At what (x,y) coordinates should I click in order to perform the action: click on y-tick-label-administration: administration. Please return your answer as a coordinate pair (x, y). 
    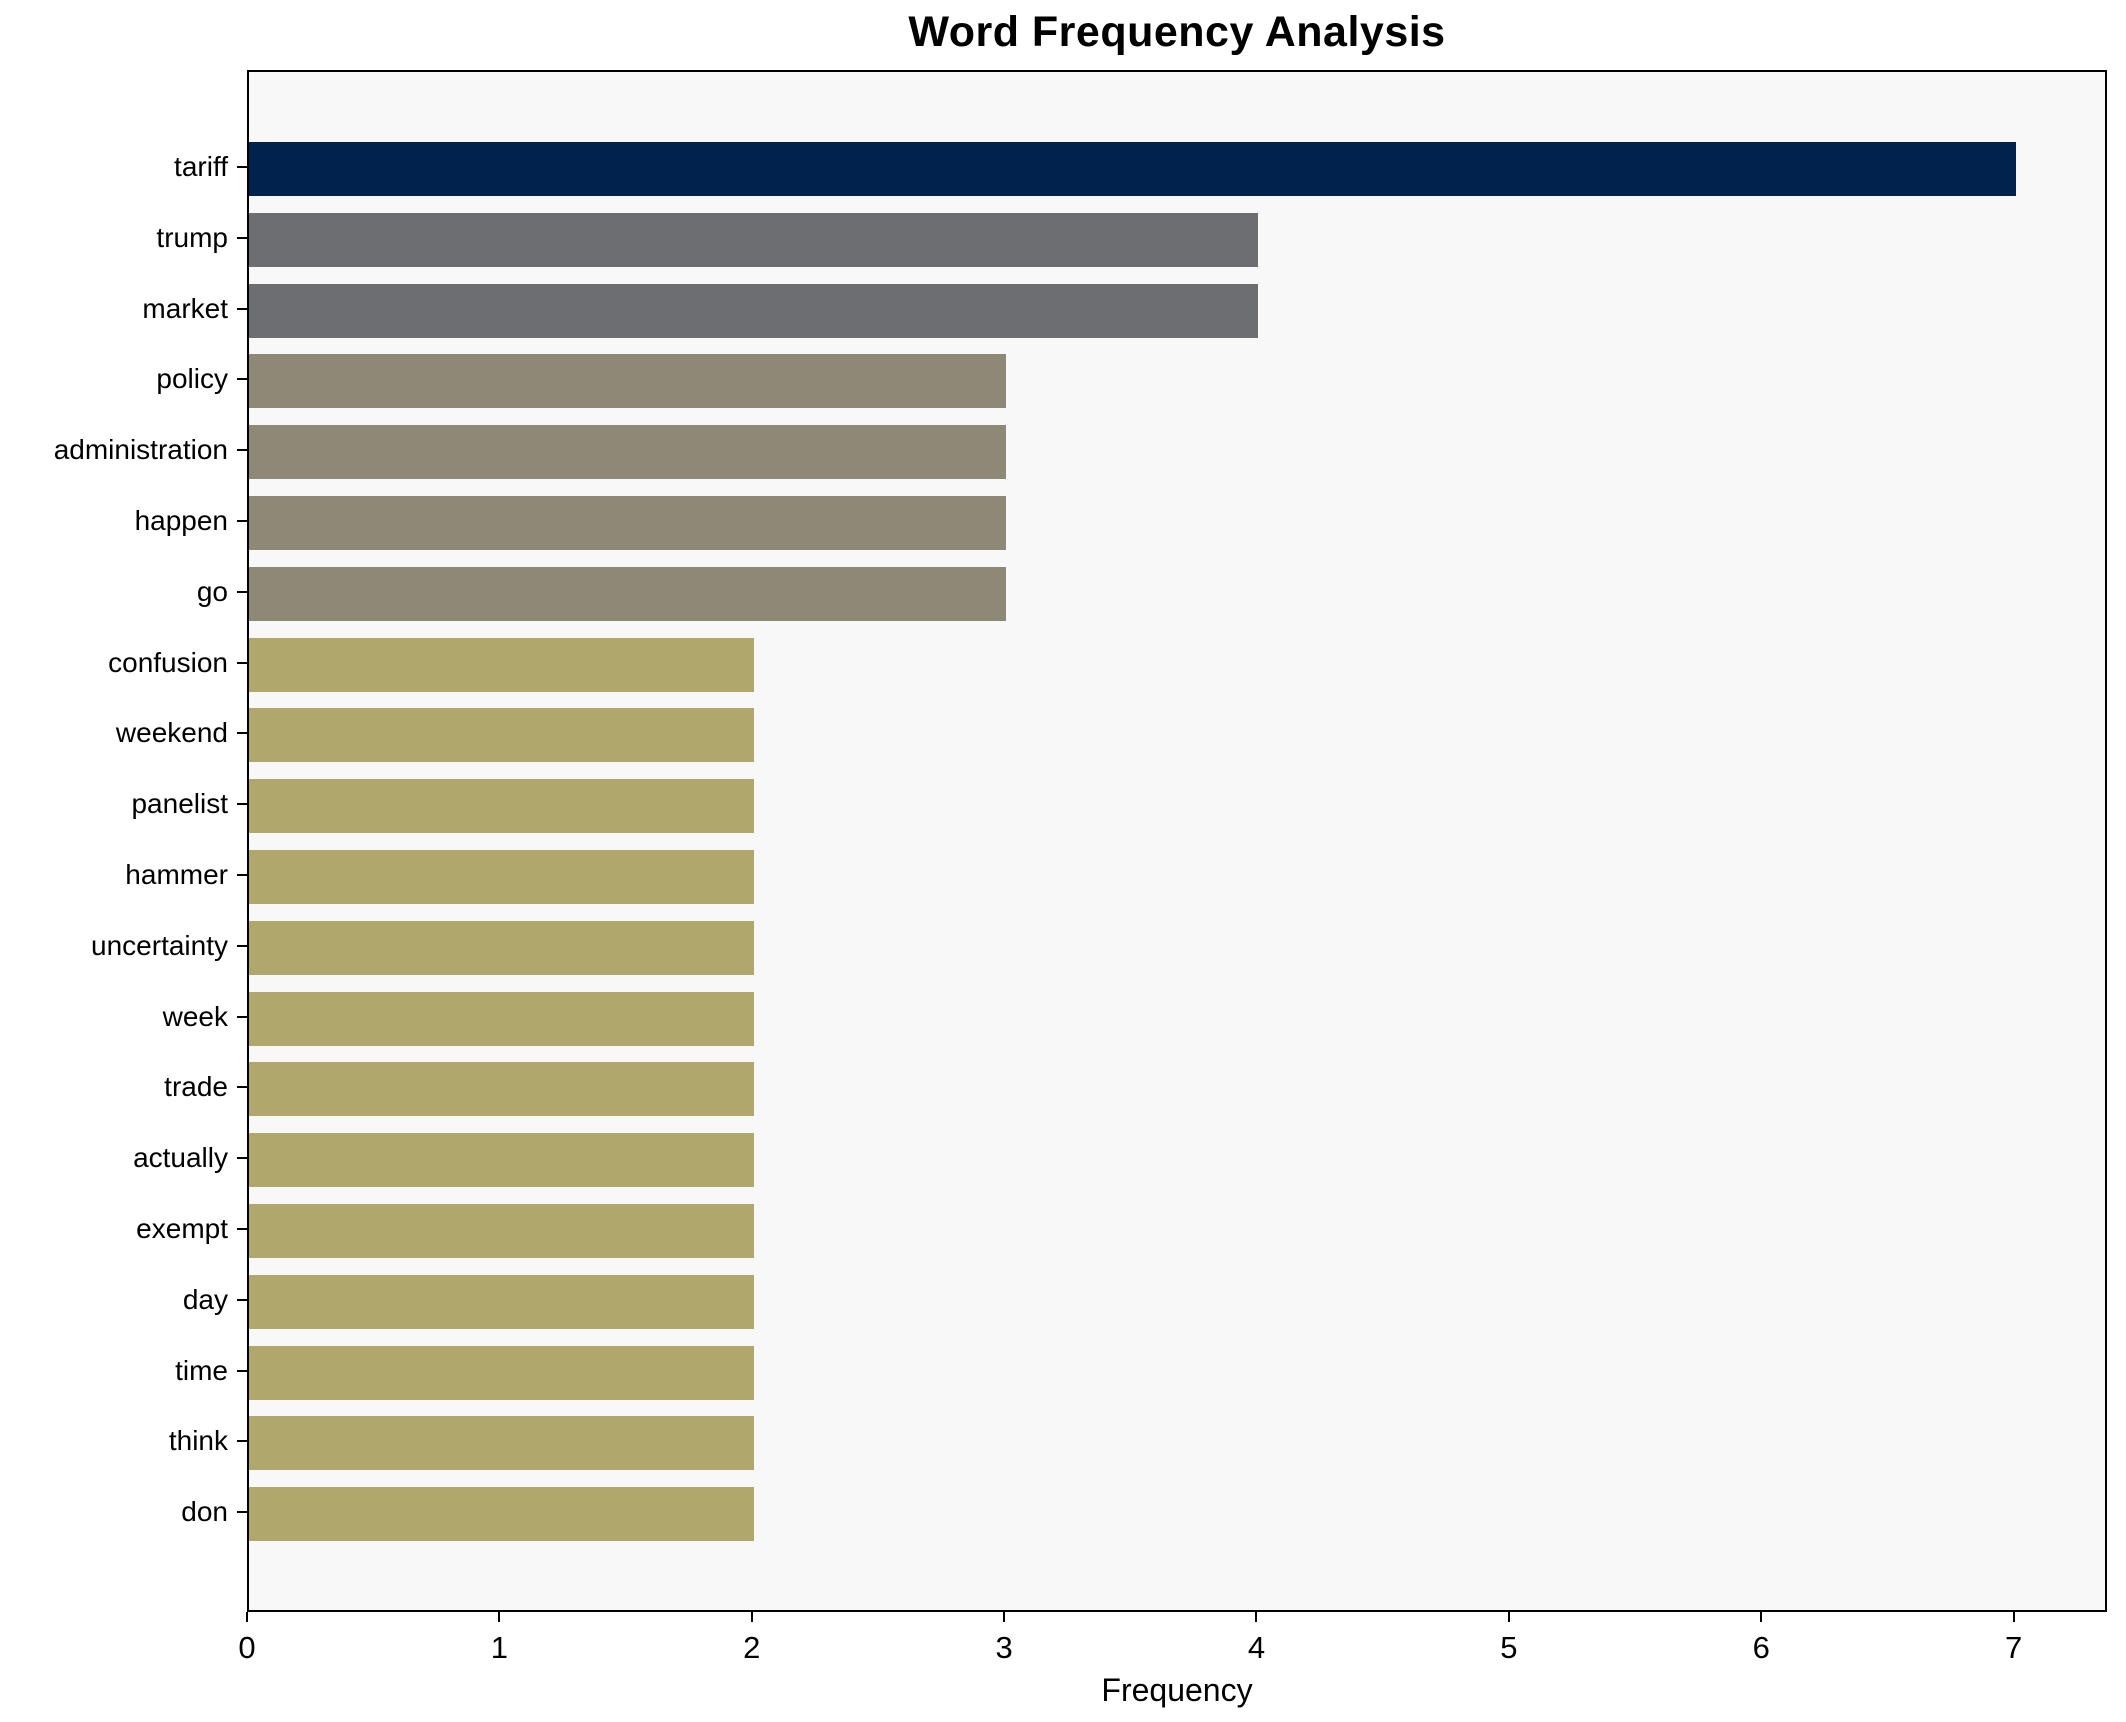
    Looking at the image, I should click on (140, 450).